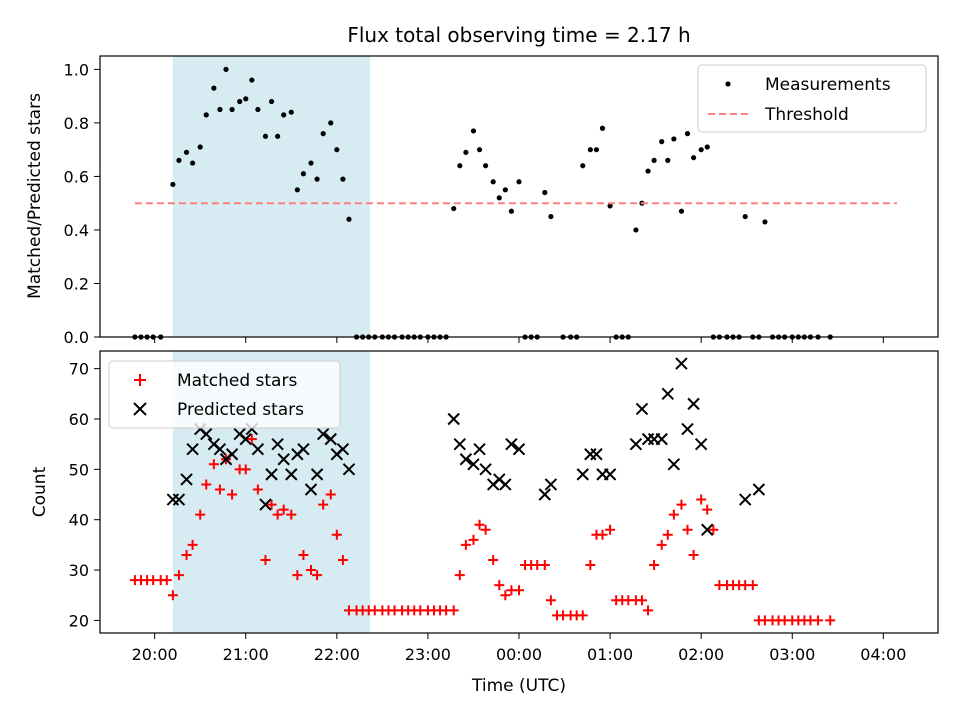 Image resolution: width=960 pixels, height=724 pixels. I want to click on top-y-tick-label: 0.6, so click(76, 176).